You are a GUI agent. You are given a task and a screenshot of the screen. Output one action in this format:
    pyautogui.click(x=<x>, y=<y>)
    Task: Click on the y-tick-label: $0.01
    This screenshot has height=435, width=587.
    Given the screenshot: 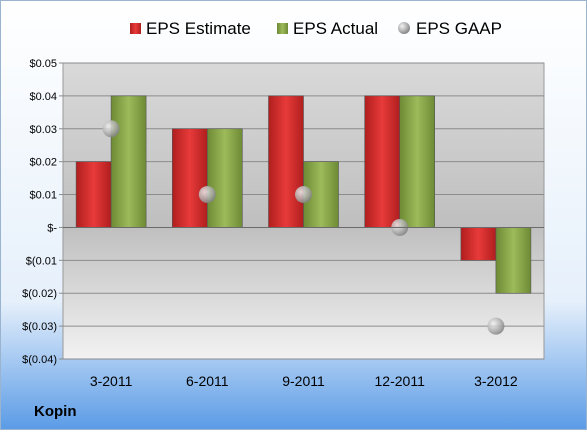 What is the action you would take?
    pyautogui.click(x=43, y=196)
    